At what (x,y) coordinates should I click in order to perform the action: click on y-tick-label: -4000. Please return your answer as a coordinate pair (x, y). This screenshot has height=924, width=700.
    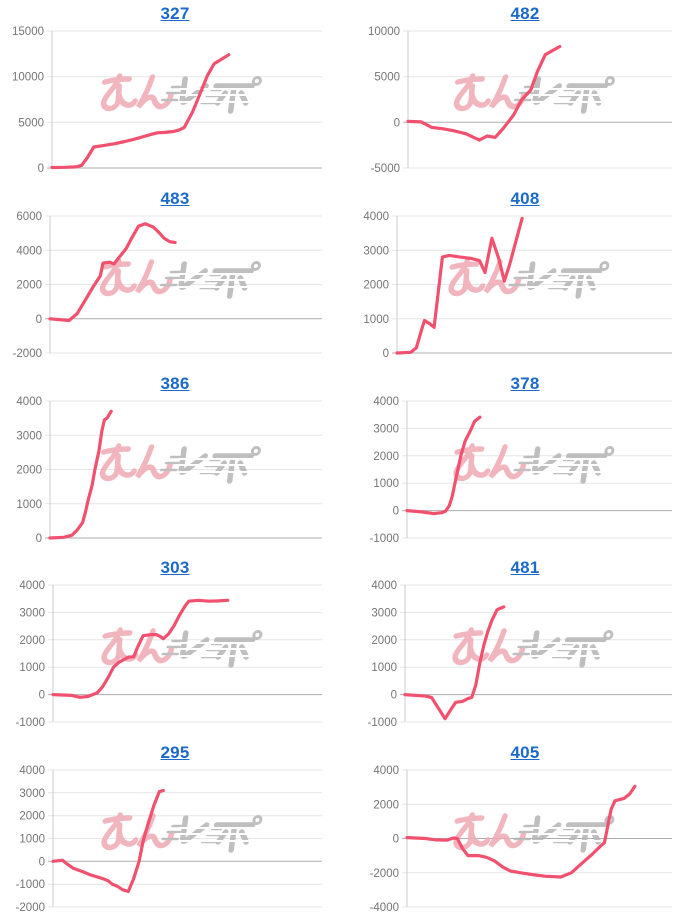
    Looking at the image, I should click on (384, 908).